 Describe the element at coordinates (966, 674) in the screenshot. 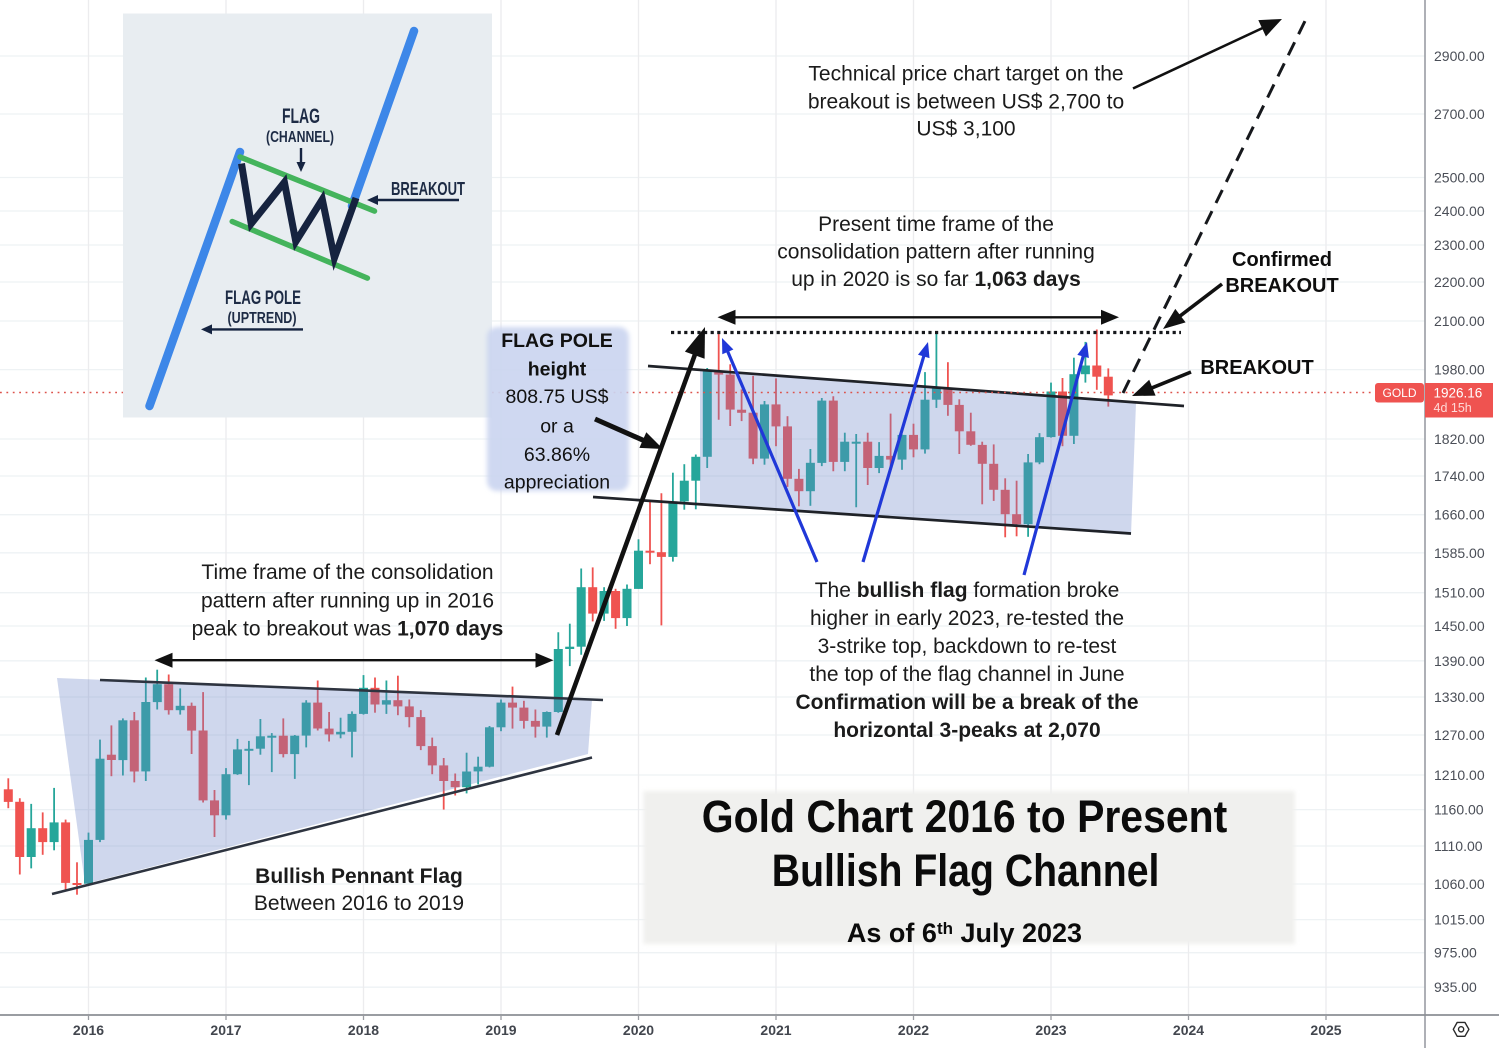

I see `svg-text:the top of the flag channel in: the top of the flag channel in June` at that location.